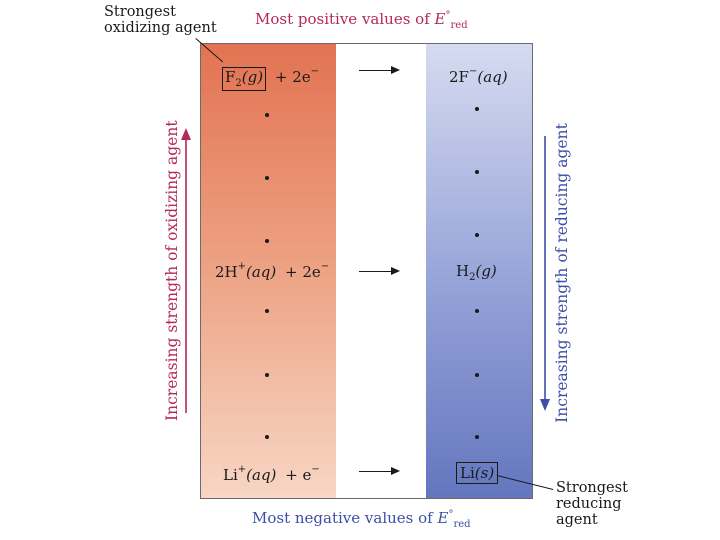 Image resolution: width=720 pixels, height=540 pixels. Describe the element at coordinates (451, 514) in the screenshot. I see `bottom-banner-e-sup: °` at that location.